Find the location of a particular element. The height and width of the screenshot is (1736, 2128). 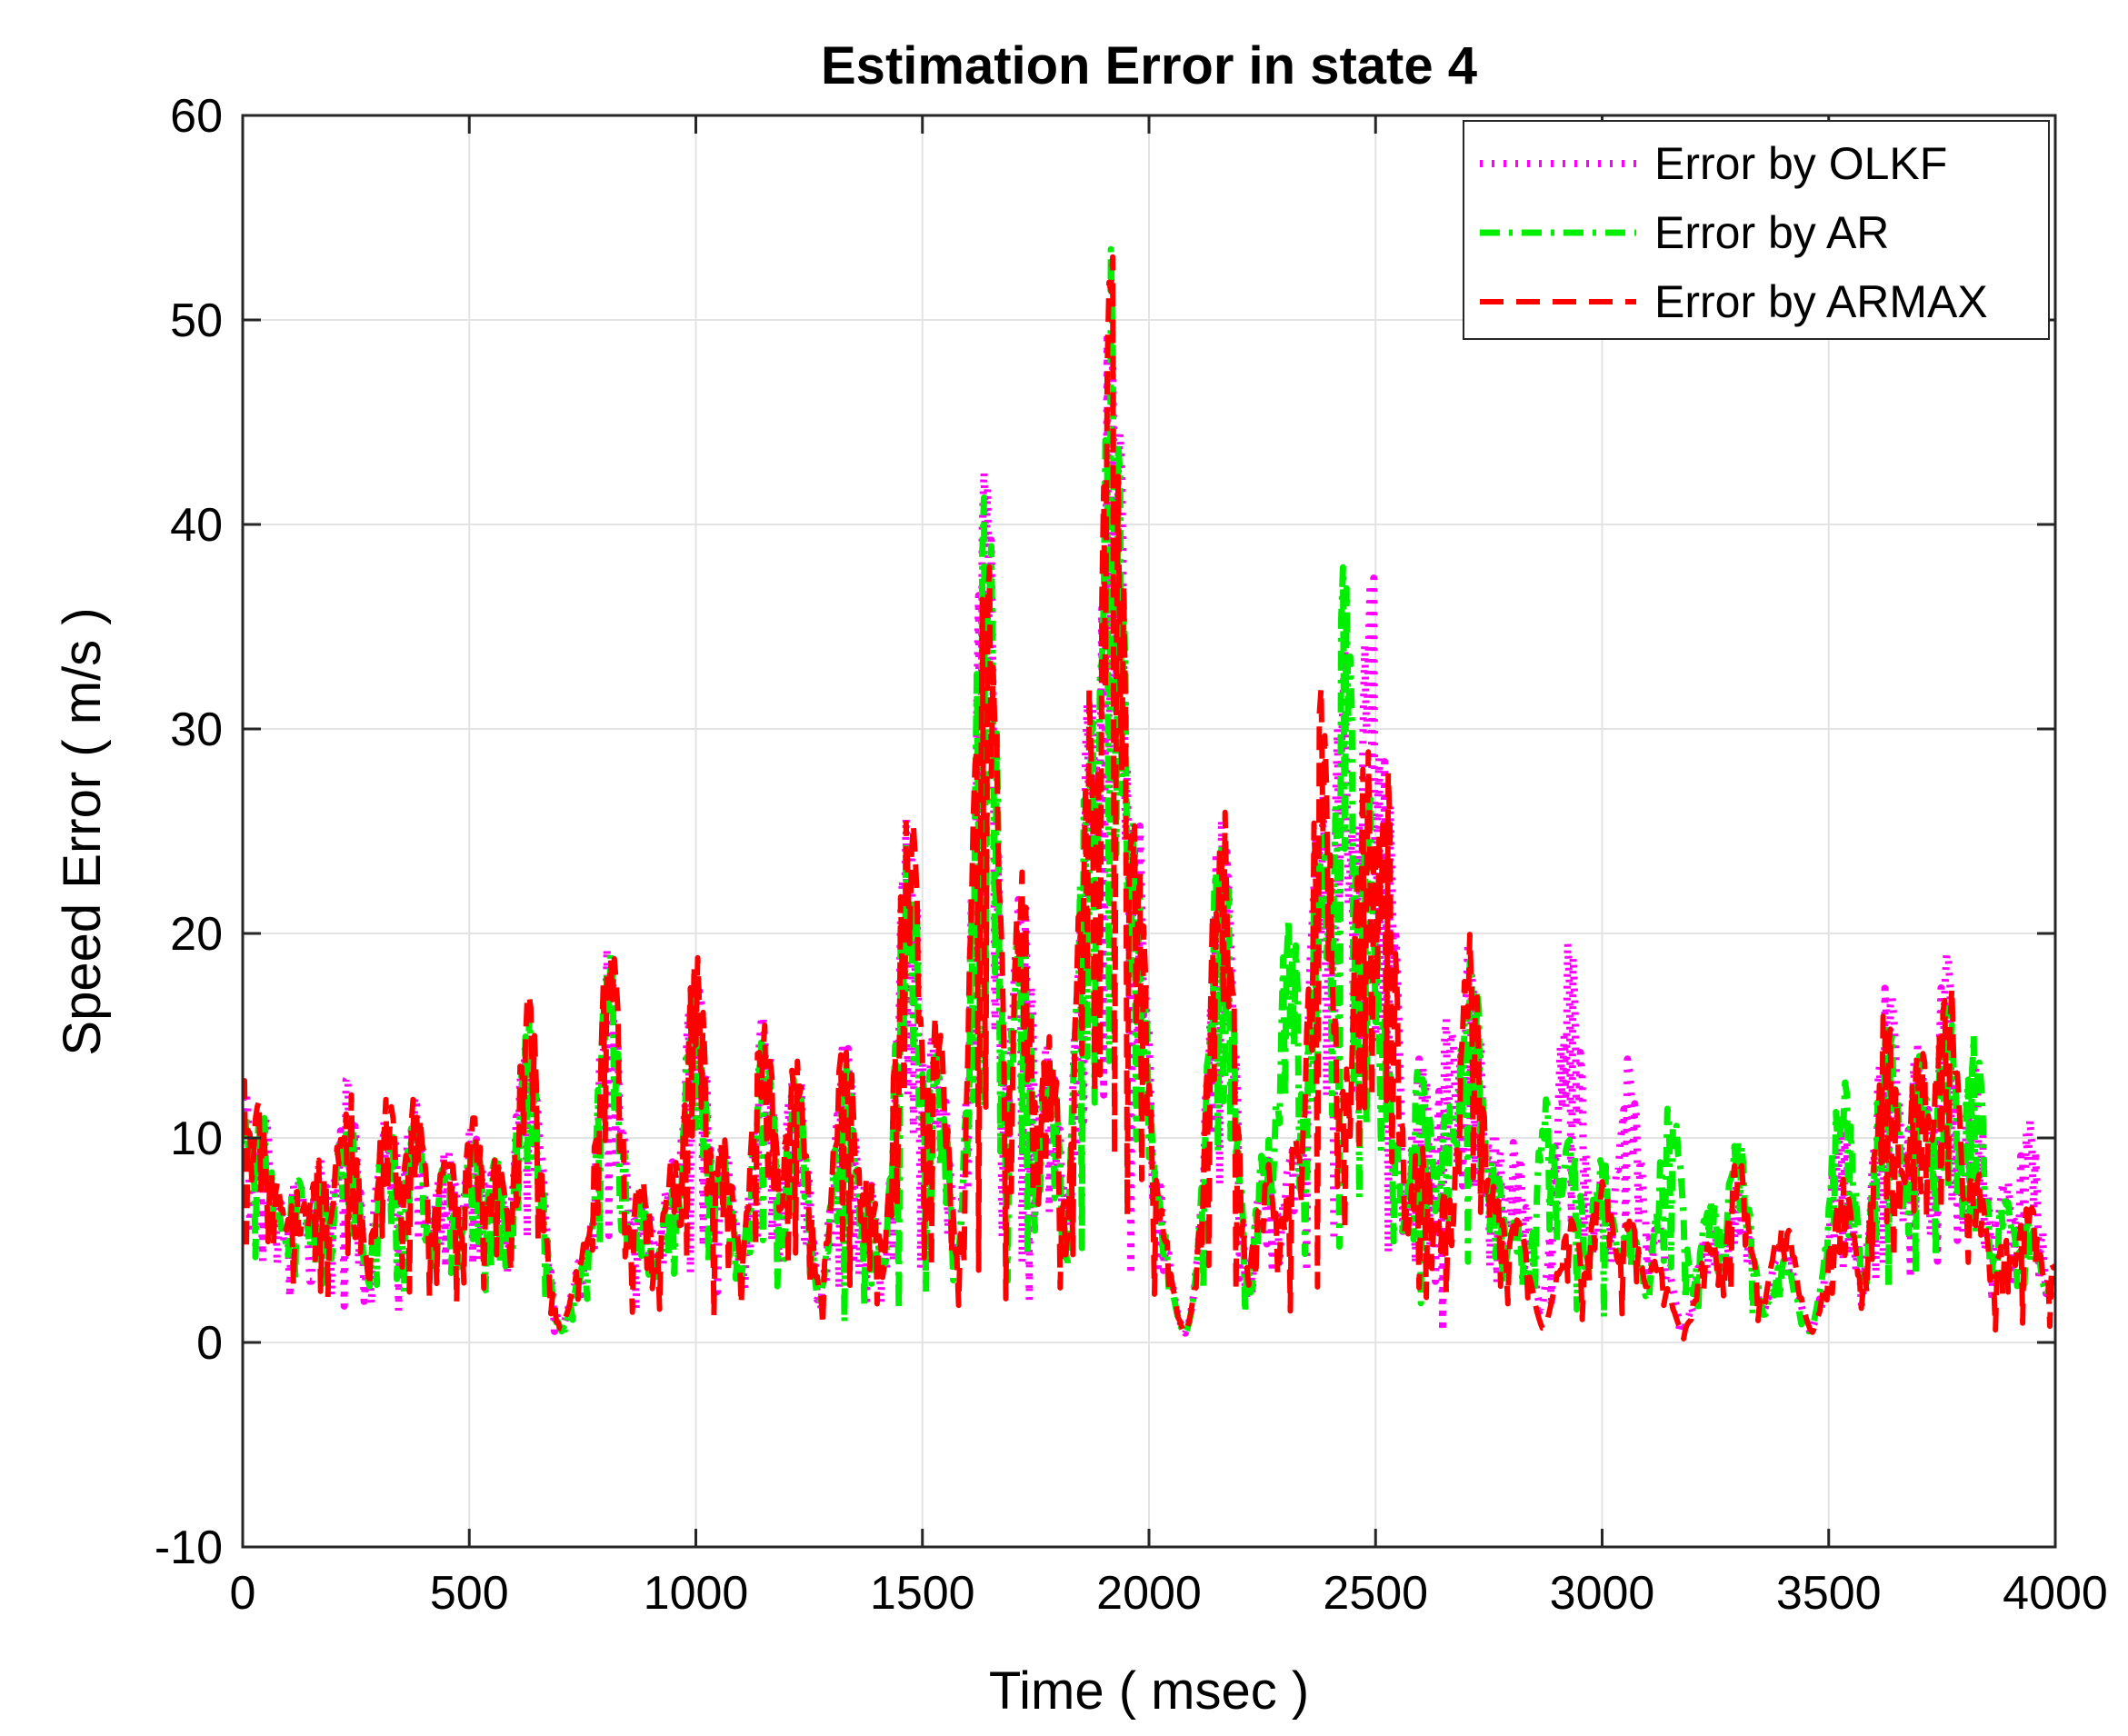

x-tick-label: 2500 is located at coordinates (1375, 1594).